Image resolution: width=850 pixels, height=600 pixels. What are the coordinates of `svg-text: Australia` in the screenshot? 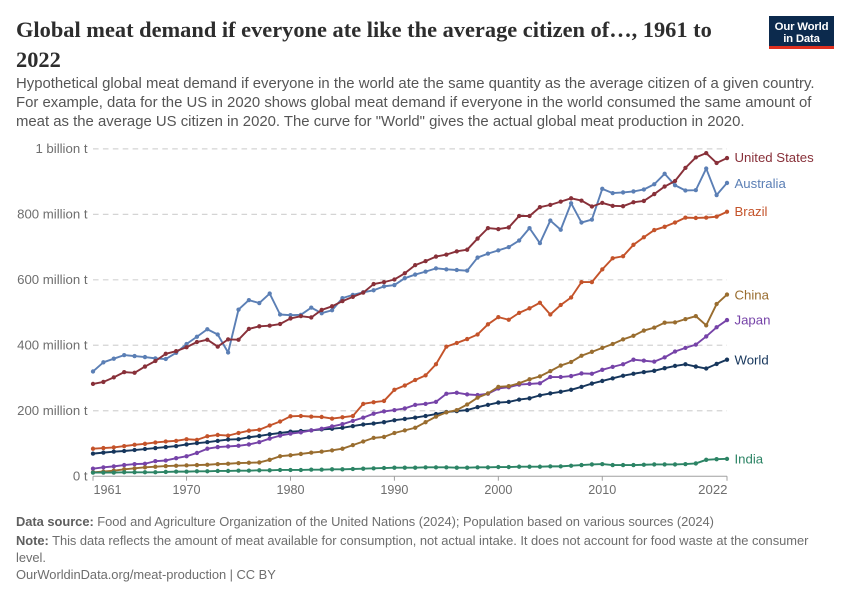 It's located at (761, 183).